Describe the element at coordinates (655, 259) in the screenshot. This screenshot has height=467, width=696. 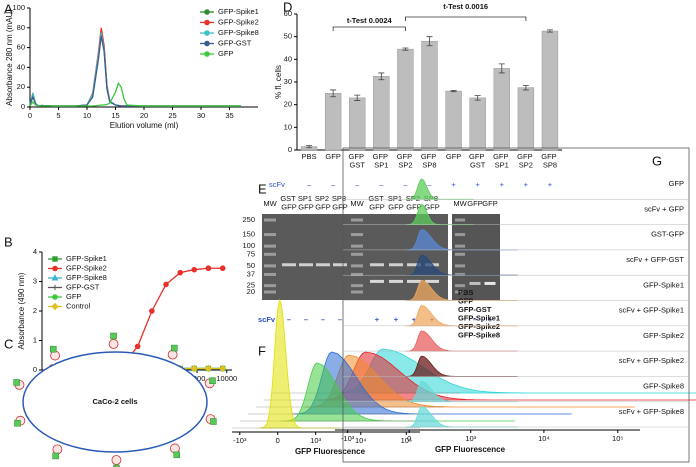
I see `row-label: scFv + GFP-GST` at that location.